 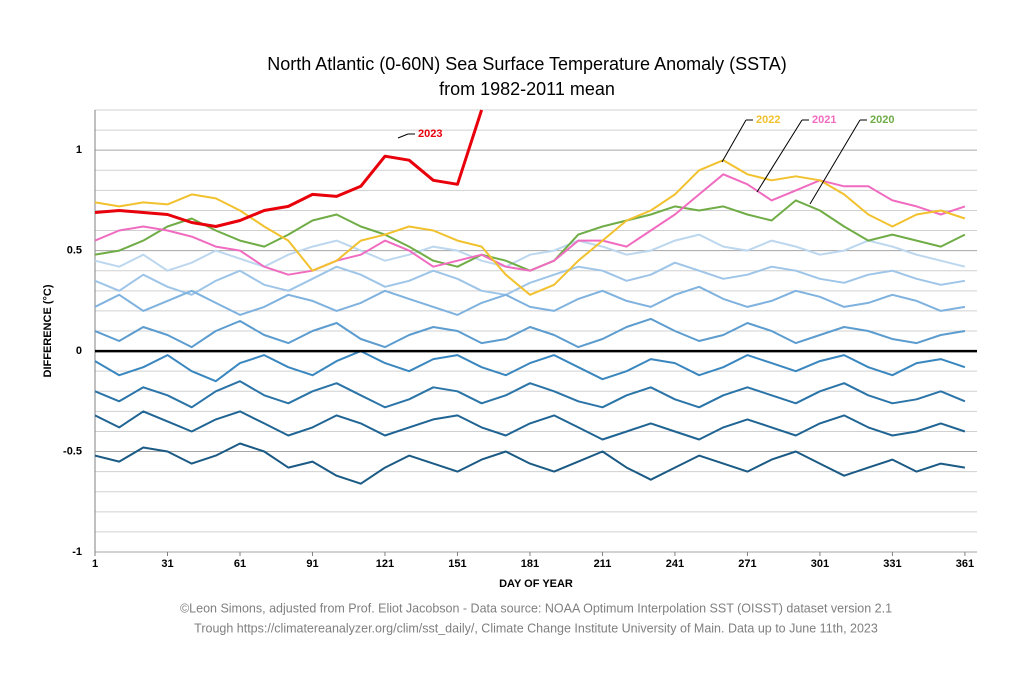 I want to click on x-tick-label: 301, so click(x=820, y=564).